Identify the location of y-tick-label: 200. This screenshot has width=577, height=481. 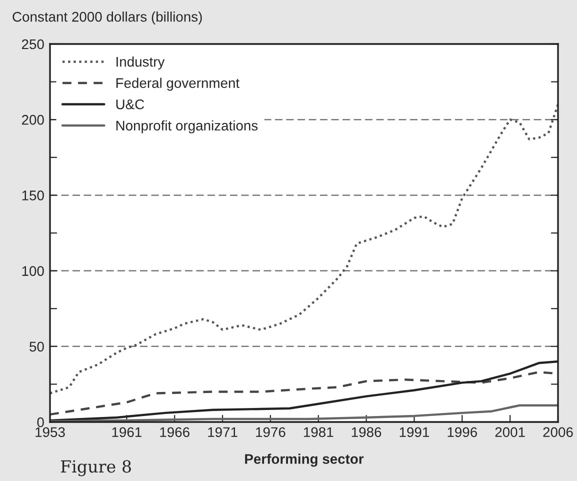
(33, 119).